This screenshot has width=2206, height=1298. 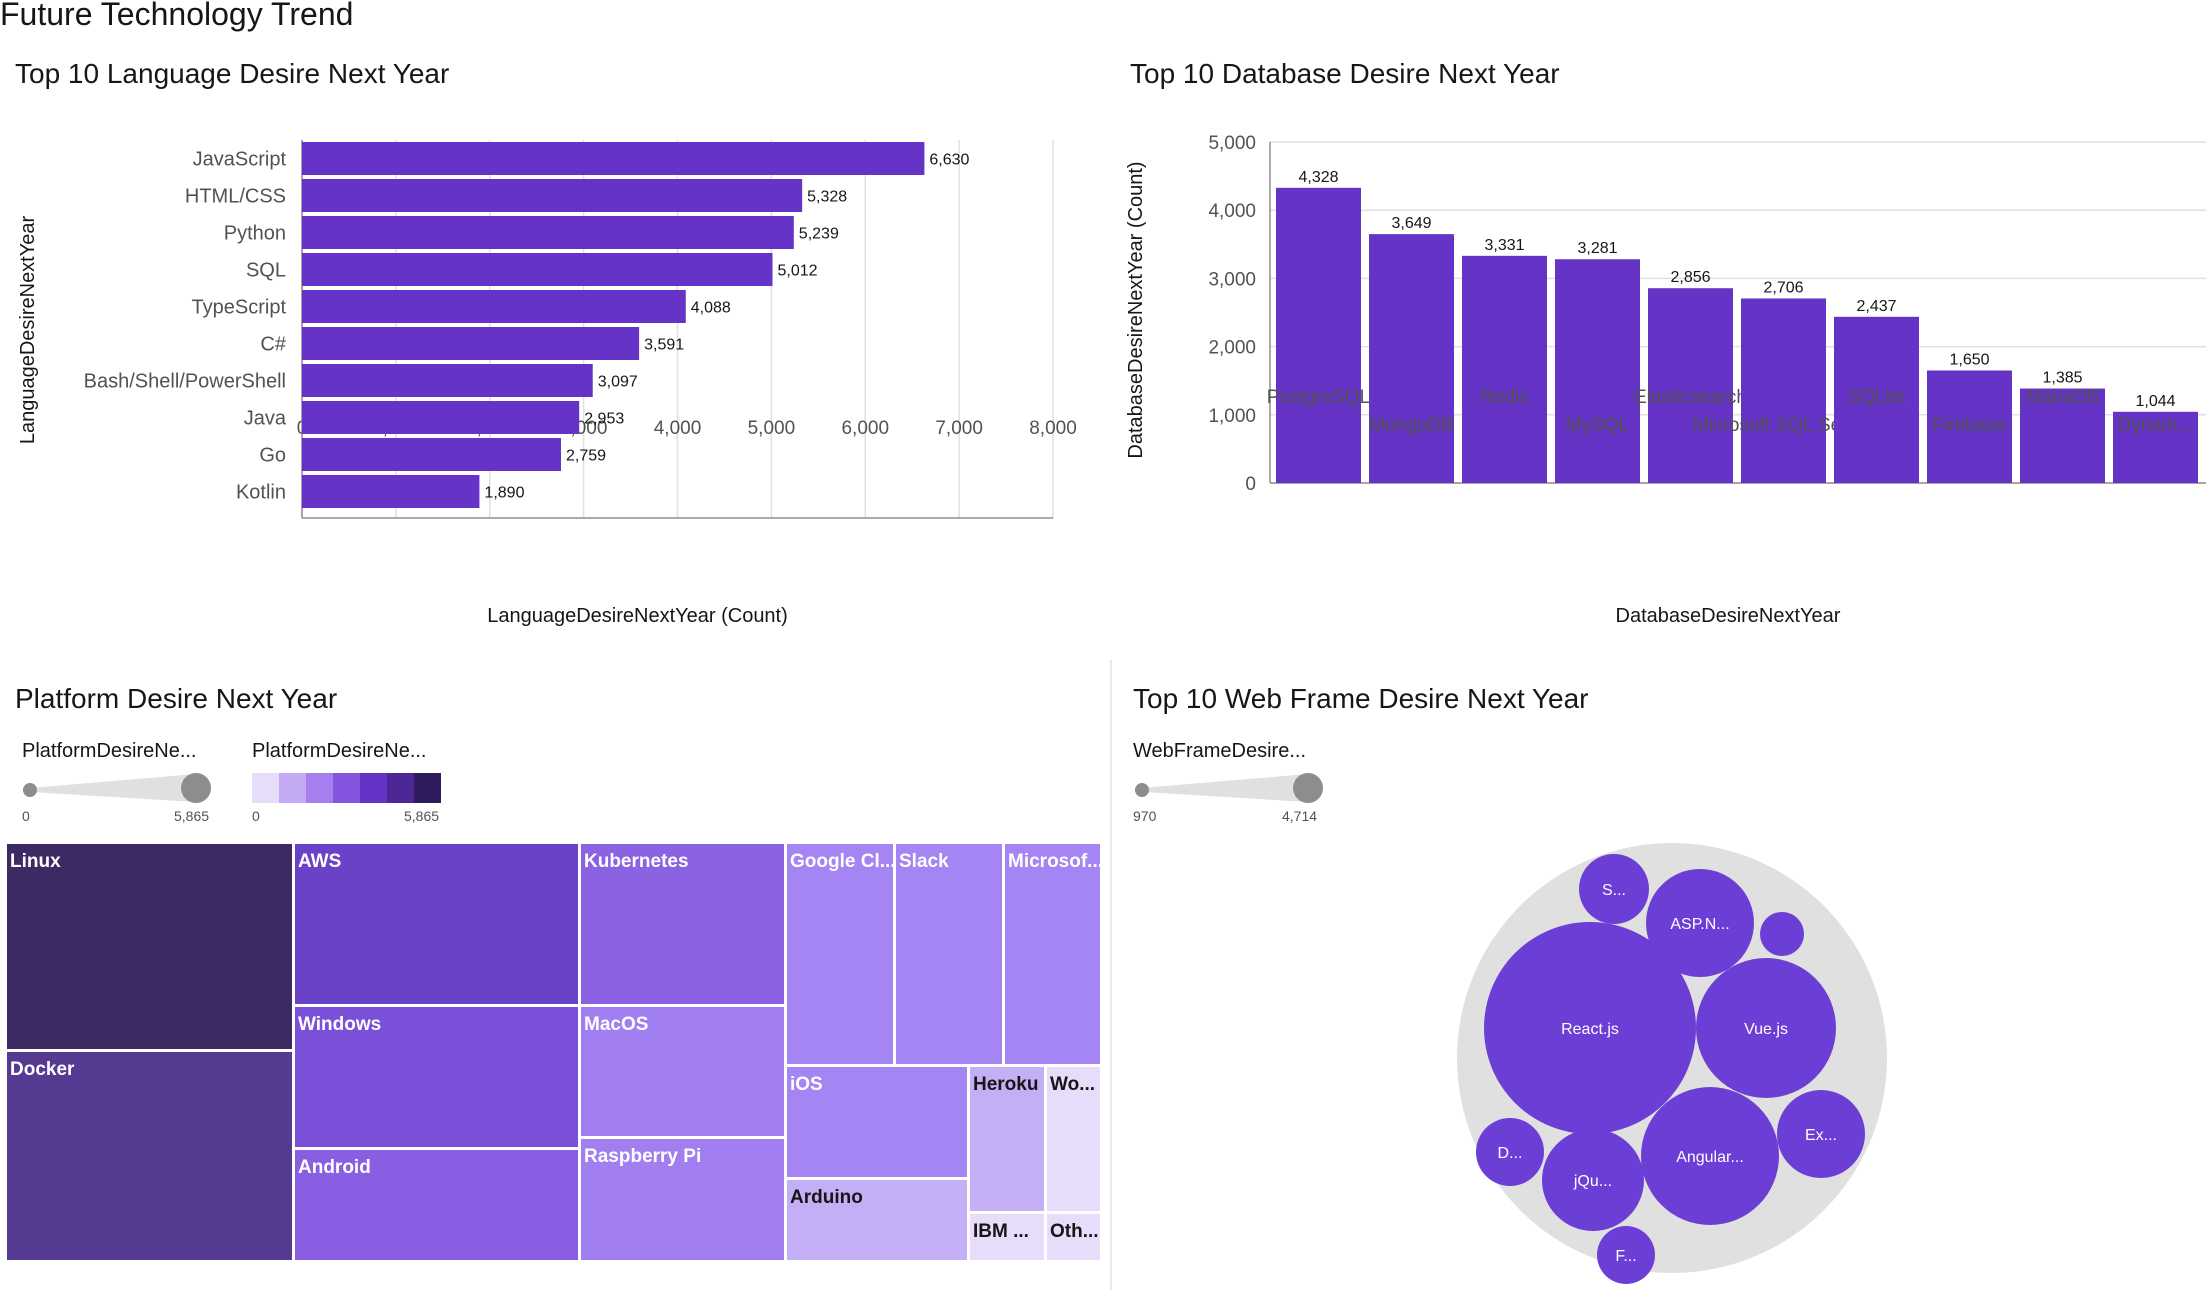 I want to click on webframe-size-legend-max: 4,714, so click(x=1300, y=816).